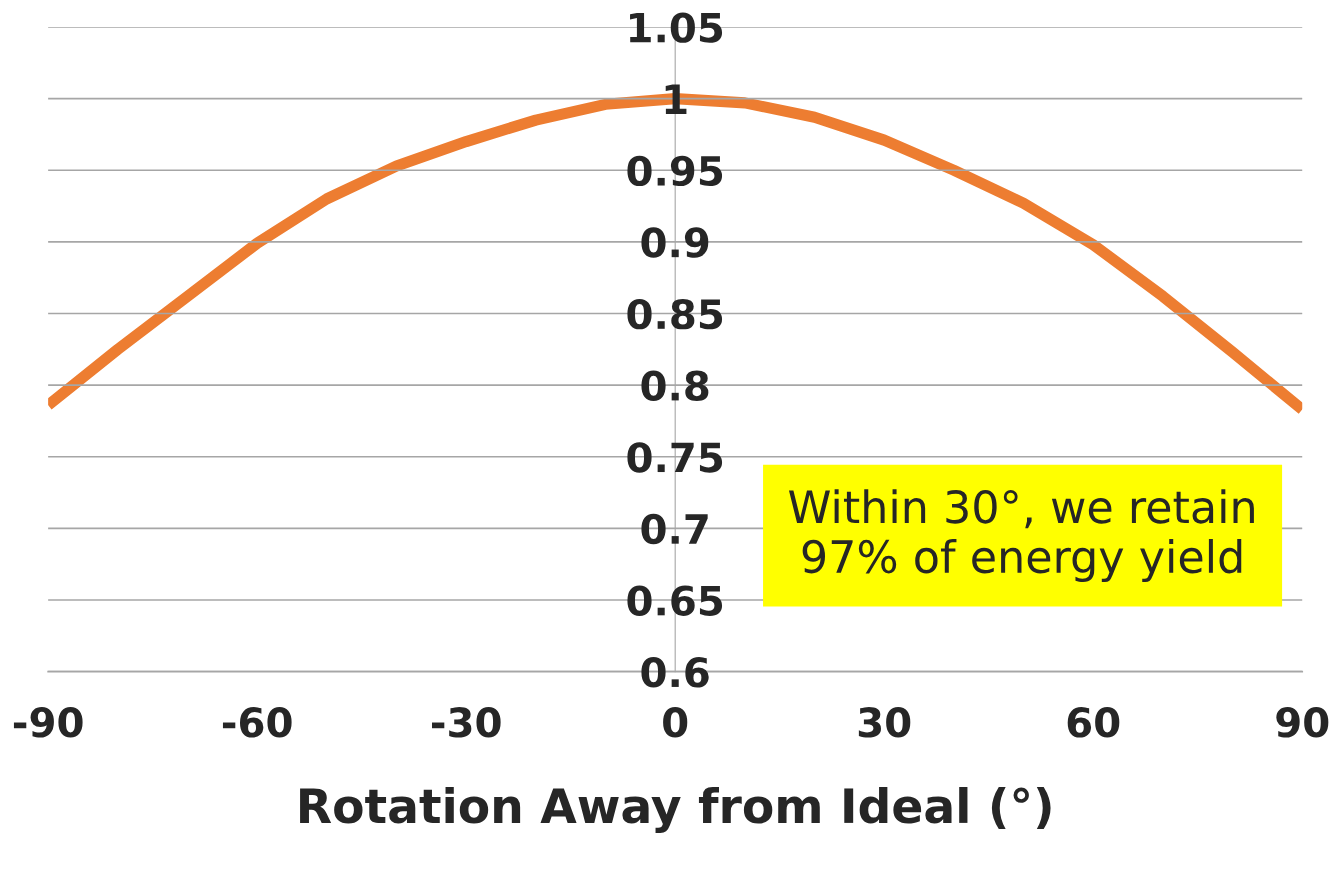 The height and width of the screenshot is (870, 1337). I want to click on y-tick-label: 0.9, so click(675, 242).